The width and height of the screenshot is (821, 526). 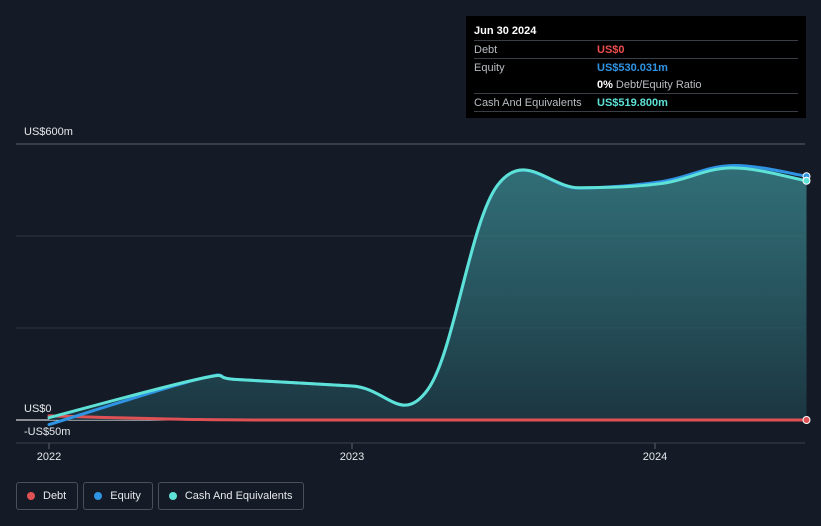 I want to click on chart-legend: Debt Equity Cash And Equivalents, so click(x=160, y=496).